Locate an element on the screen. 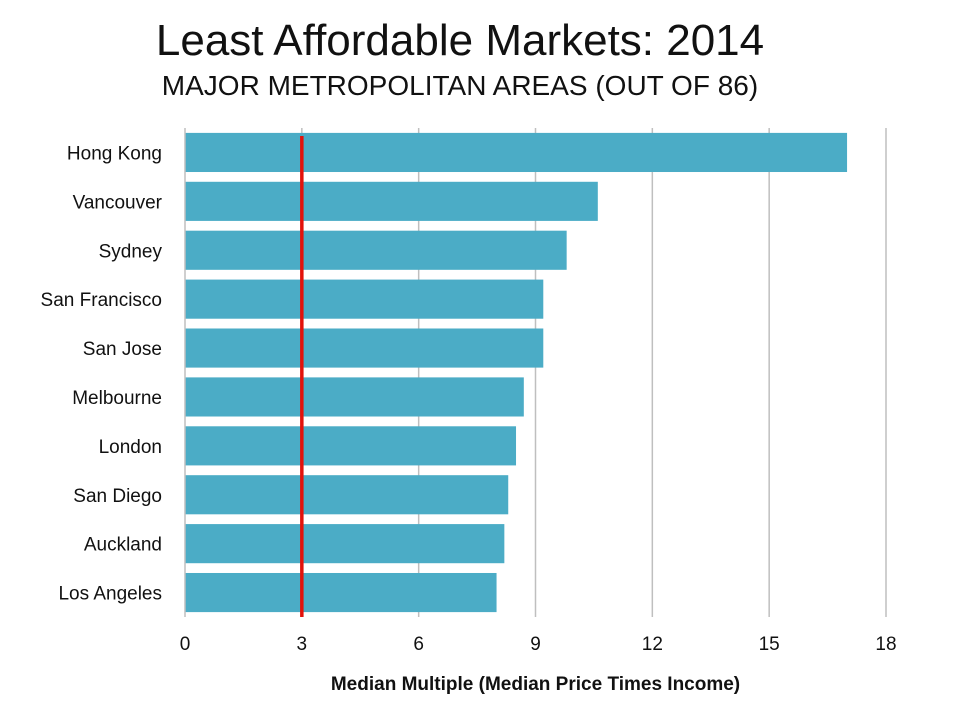  bar-london is located at coordinates (351, 446).